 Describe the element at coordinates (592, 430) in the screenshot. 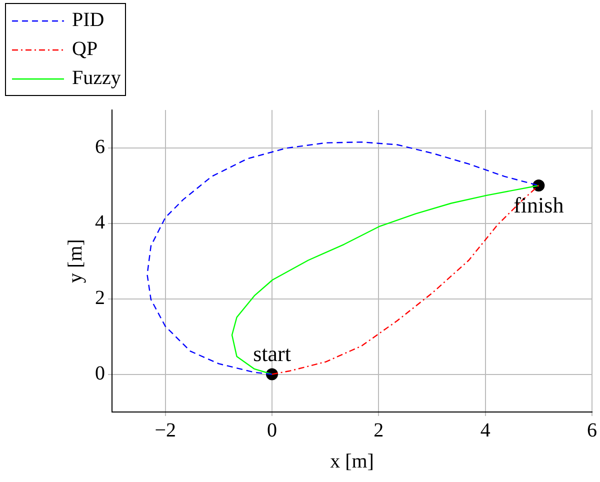

I see `x-tick-label: 6` at that location.